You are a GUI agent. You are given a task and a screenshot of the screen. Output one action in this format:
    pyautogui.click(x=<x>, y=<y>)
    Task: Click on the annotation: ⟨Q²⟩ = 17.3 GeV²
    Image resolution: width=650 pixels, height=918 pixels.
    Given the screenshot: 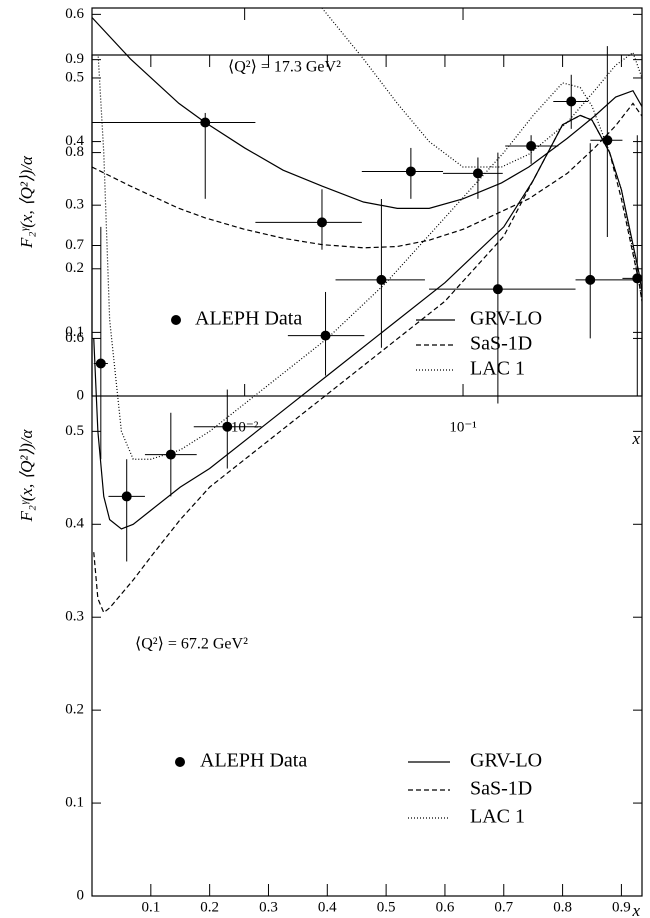 What is the action you would take?
    pyautogui.click(x=284, y=67)
    